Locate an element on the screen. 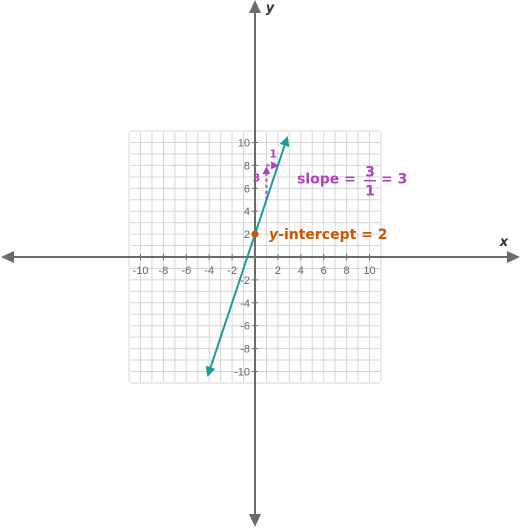  intercept-var: y is located at coordinates (274, 235).